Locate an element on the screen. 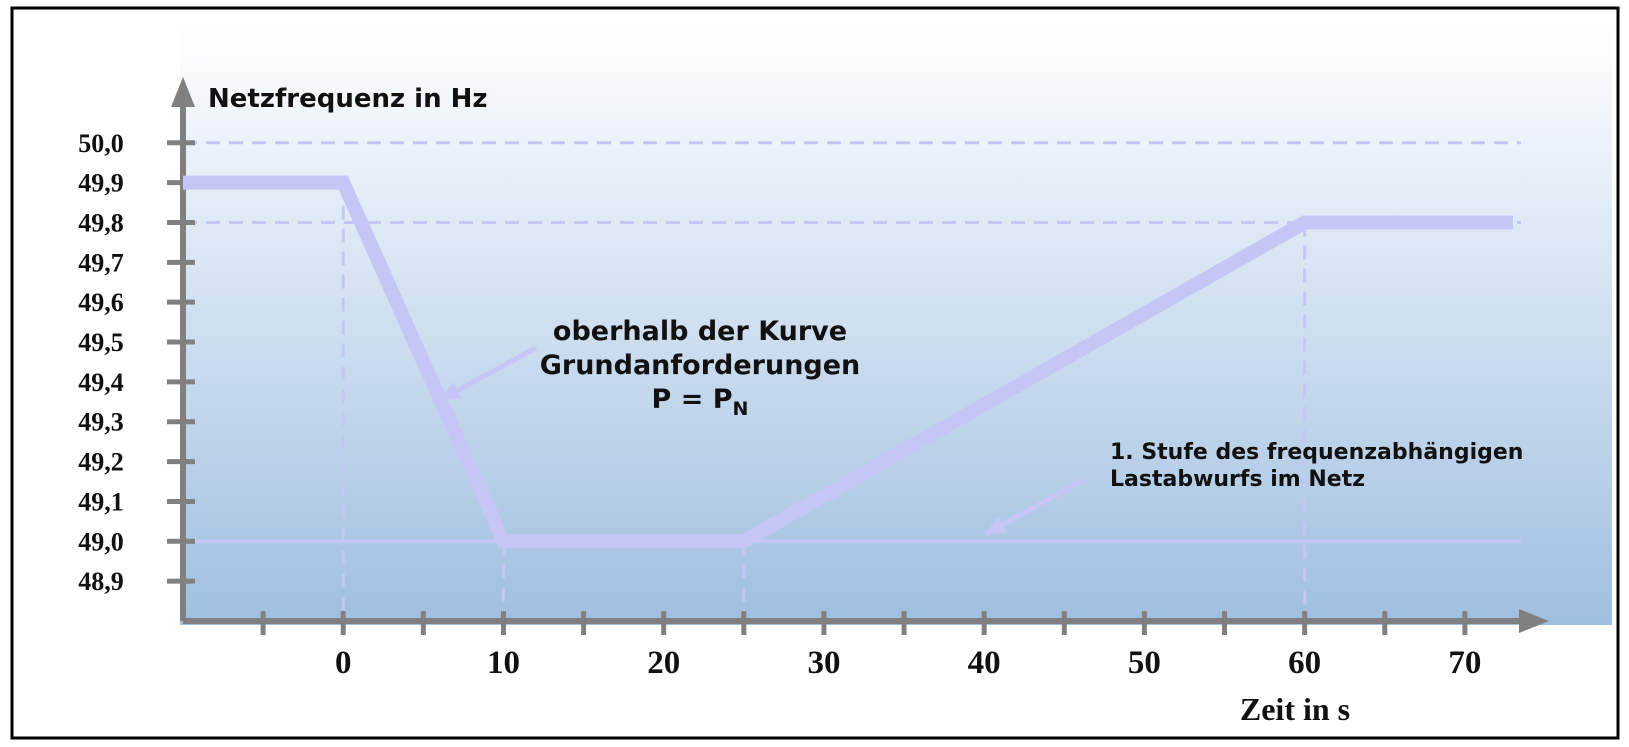 The image size is (1629, 747). x-axis-label: Zeit in s is located at coordinates (1295, 709).